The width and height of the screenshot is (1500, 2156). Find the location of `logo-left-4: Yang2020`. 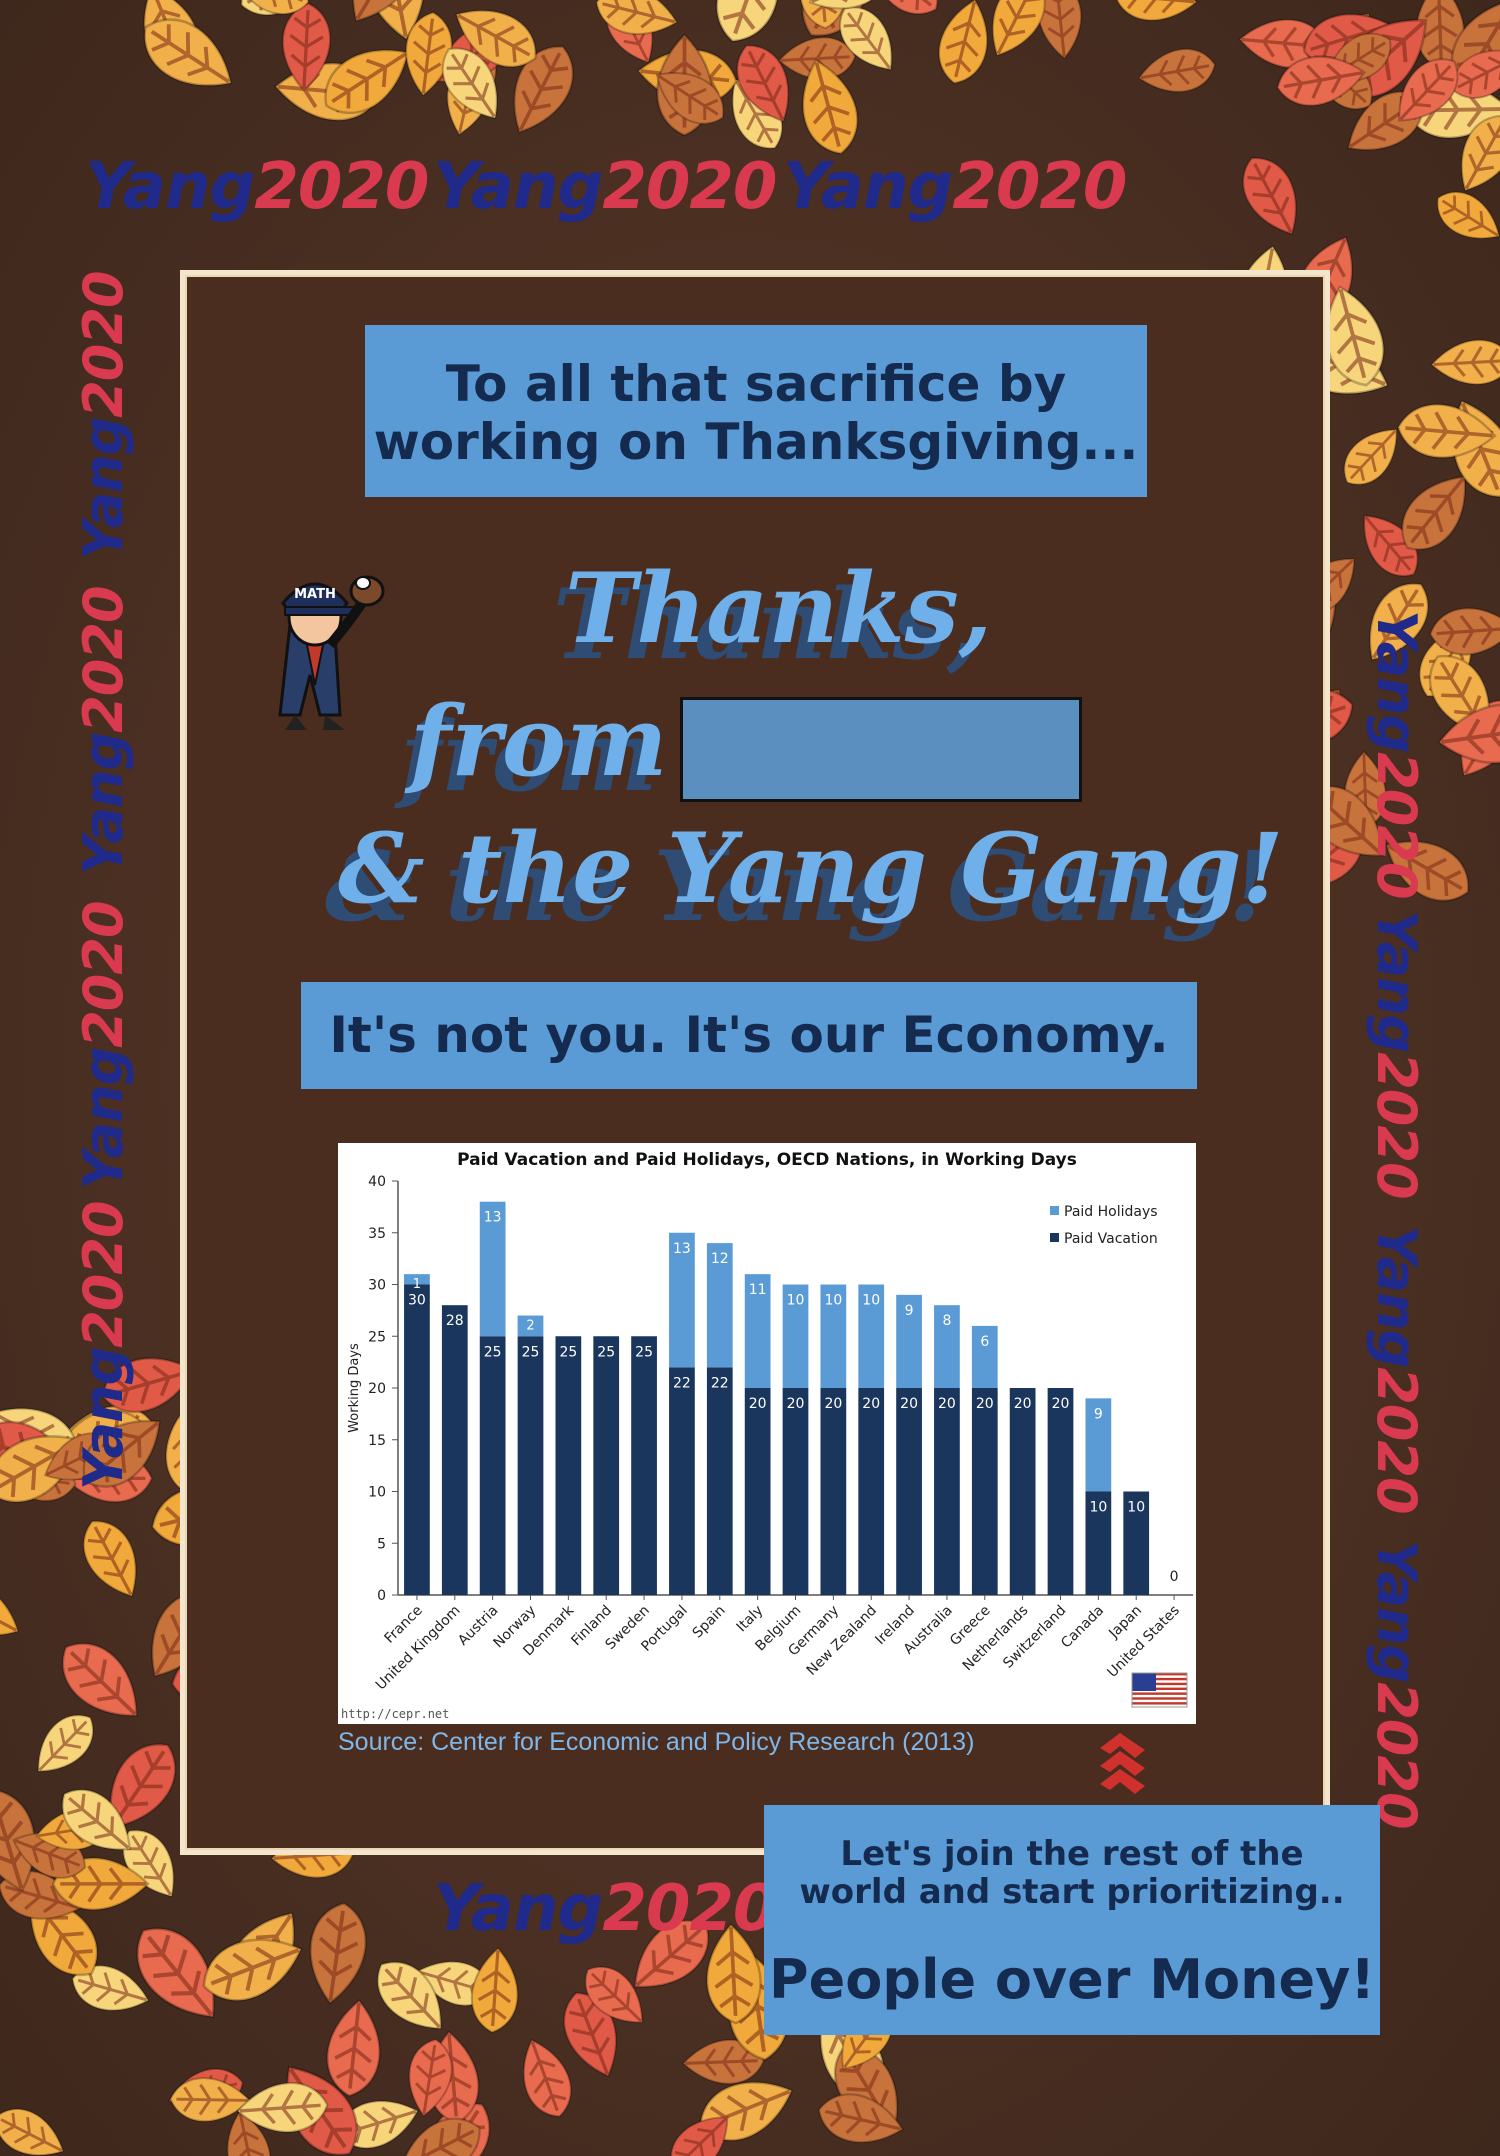

logo-left-4: Yang2020 is located at coordinates (103, 1345).